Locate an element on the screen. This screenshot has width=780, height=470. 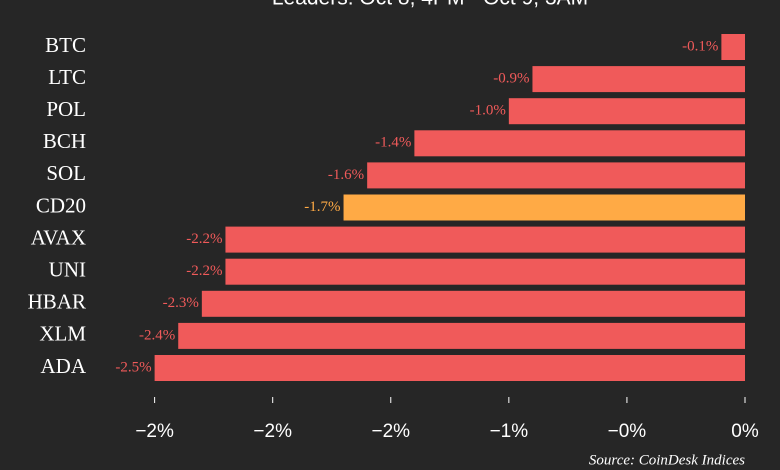
x-tick-label: −0% is located at coordinates (627, 431).